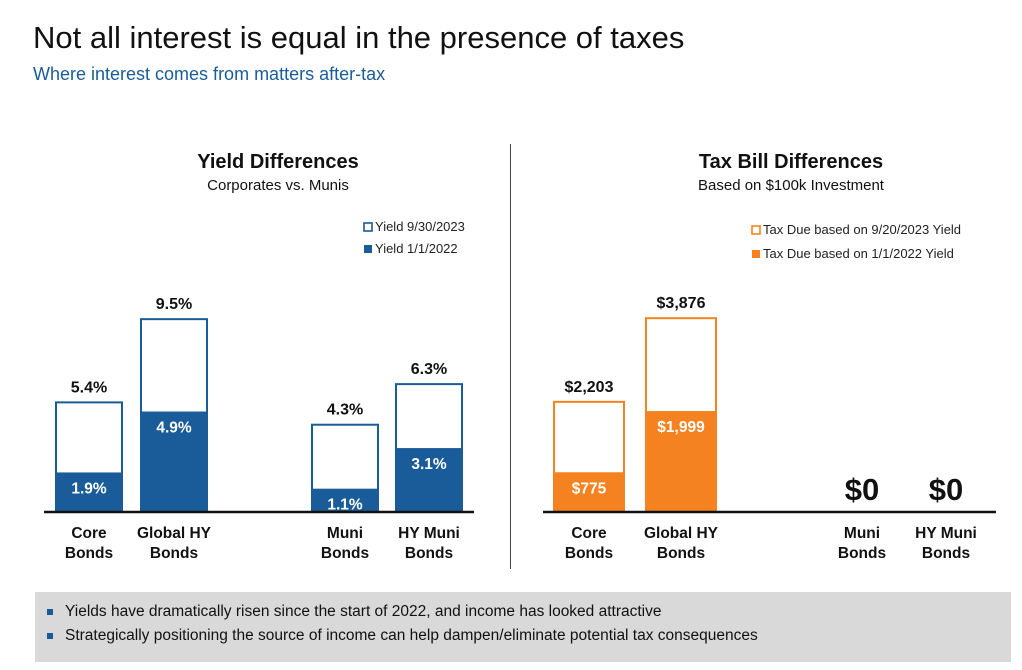 This screenshot has width=1022, height=670. Describe the element at coordinates (174, 428) in the screenshot. I see `yield-data-label: 4.9%` at that location.